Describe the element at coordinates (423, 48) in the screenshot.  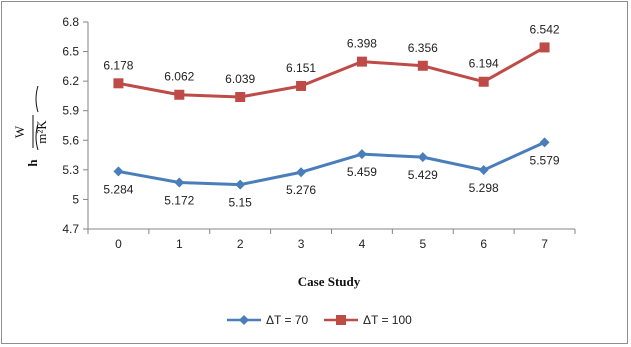
I see `data-label: 6.356` at that location.